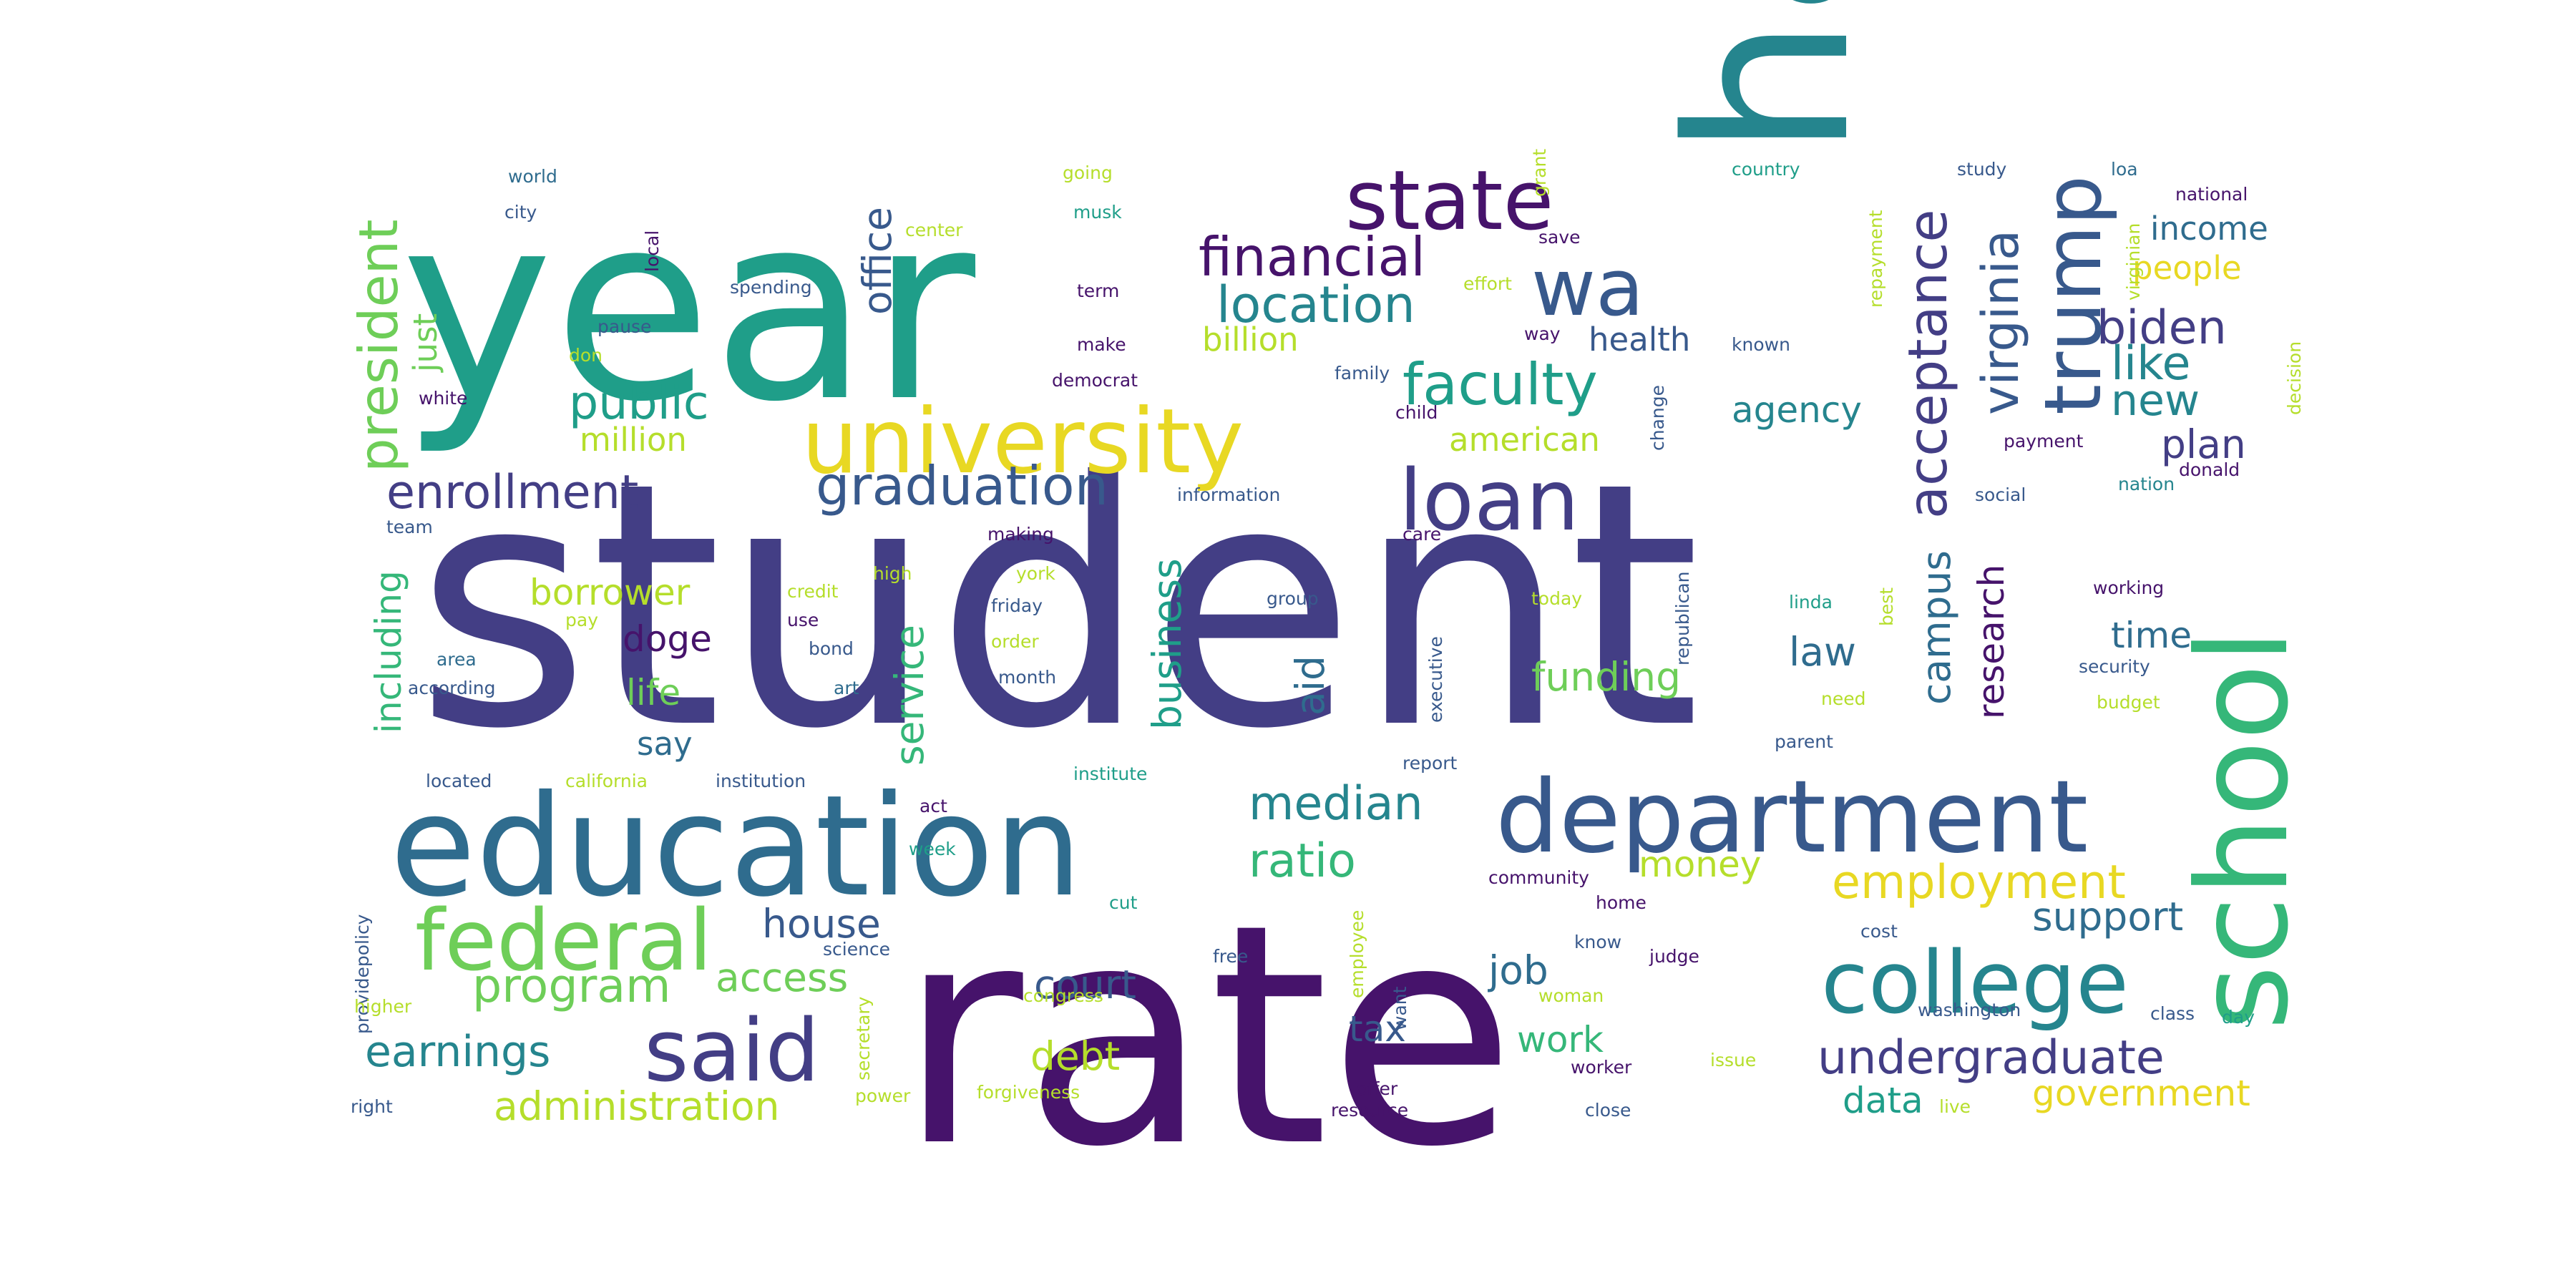 The height and width of the screenshot is (1288, 2576). Describe the element at coordinates (2187, 268) in the screenshot. I see `cloud-word-people: people` at that location.